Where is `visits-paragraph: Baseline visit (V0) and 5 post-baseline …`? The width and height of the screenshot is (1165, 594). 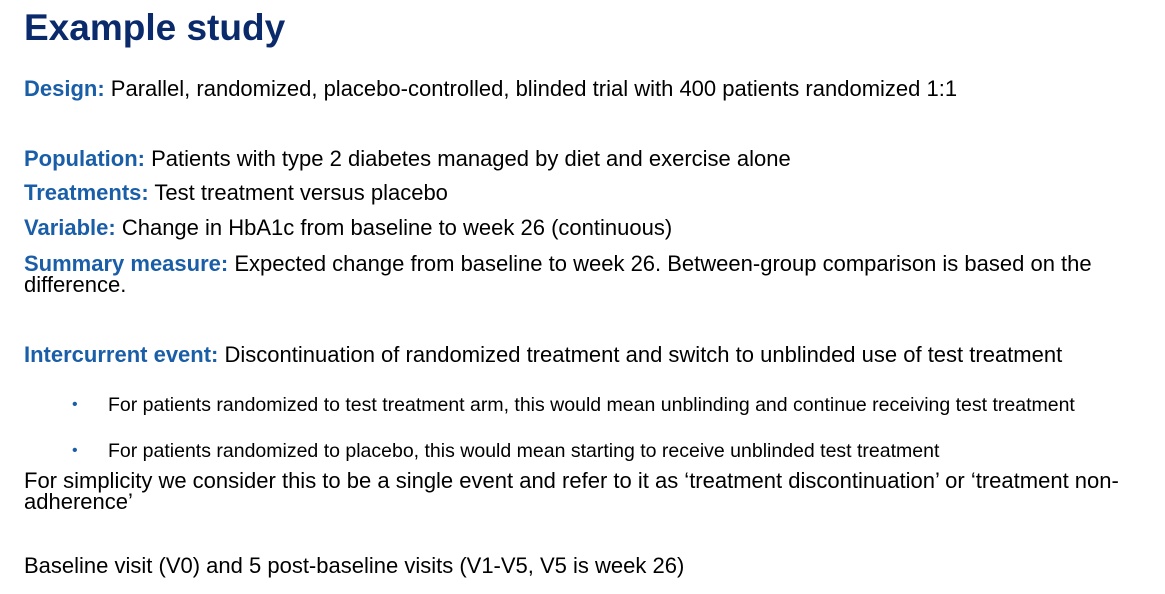 visits-paragraph: Baseline visit (V0) and 5 post-baseline … is located at coordinates (354, 565).